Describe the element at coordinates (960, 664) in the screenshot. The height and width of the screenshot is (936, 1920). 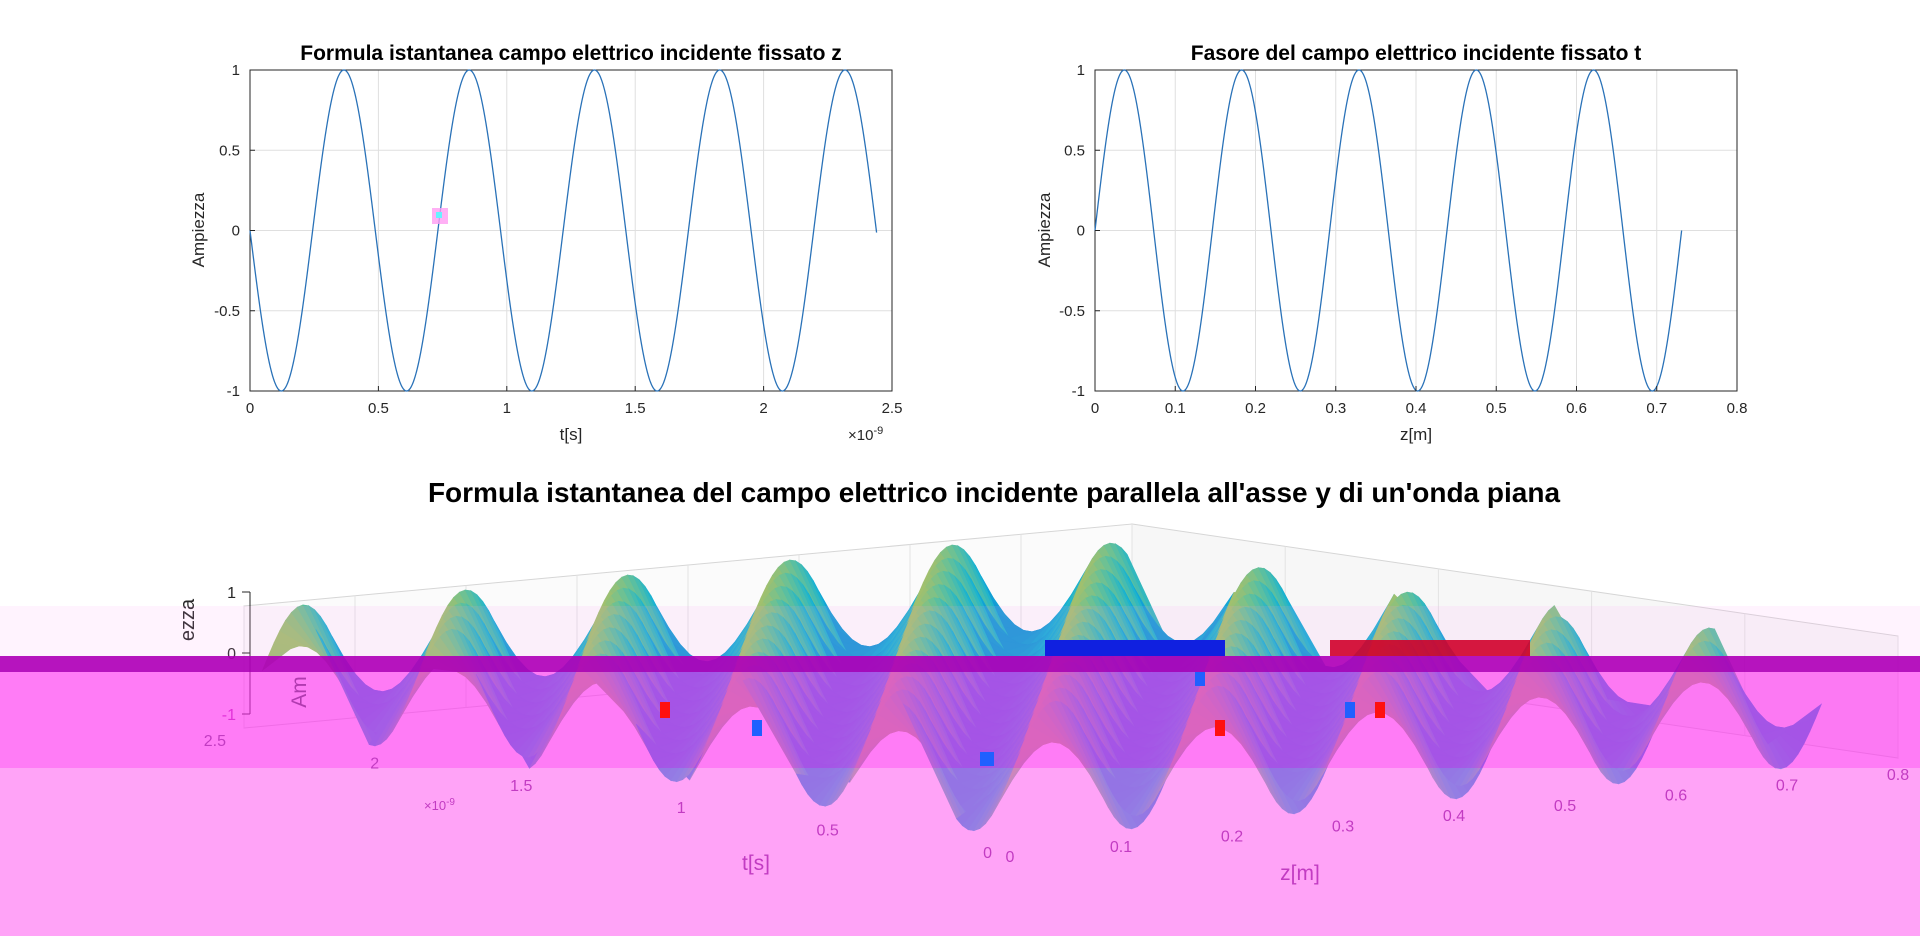
I see `artifact-dark-band` at that location.